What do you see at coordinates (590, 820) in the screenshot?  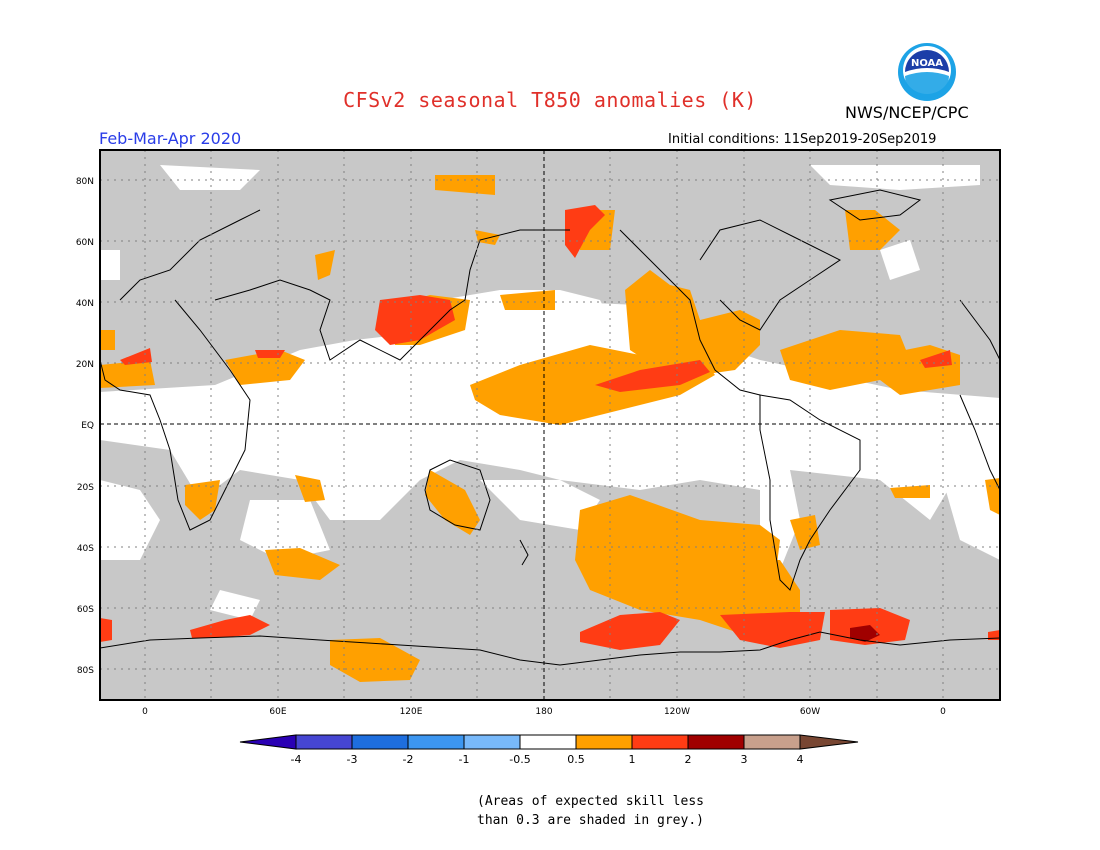 I see `footnote-line-2: than 0.3 are shaded in grey.)` at bounding box center [590, 820].